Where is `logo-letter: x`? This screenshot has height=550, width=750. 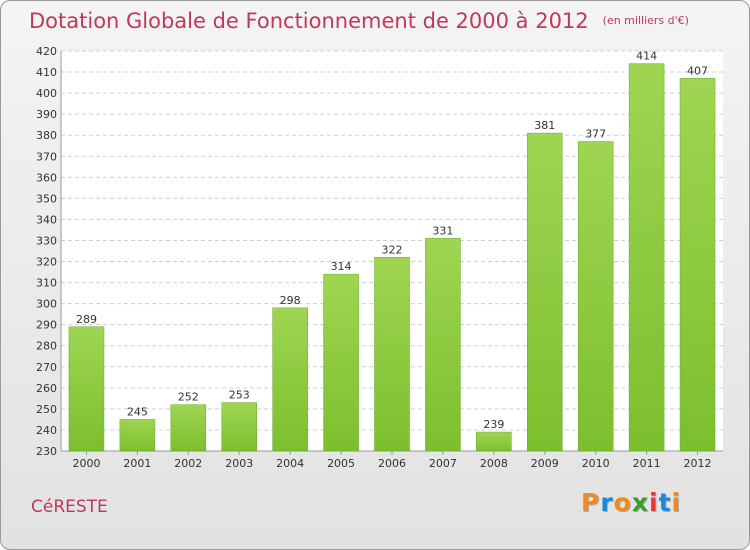
logo-letter: x is located at coordinates (640, 502).